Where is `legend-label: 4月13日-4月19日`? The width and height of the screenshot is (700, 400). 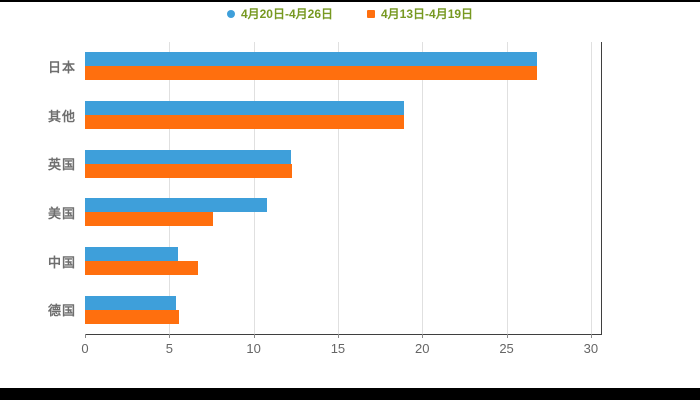
legend-label: 4月13日-4月19日 is located at coordinates (427, 14).